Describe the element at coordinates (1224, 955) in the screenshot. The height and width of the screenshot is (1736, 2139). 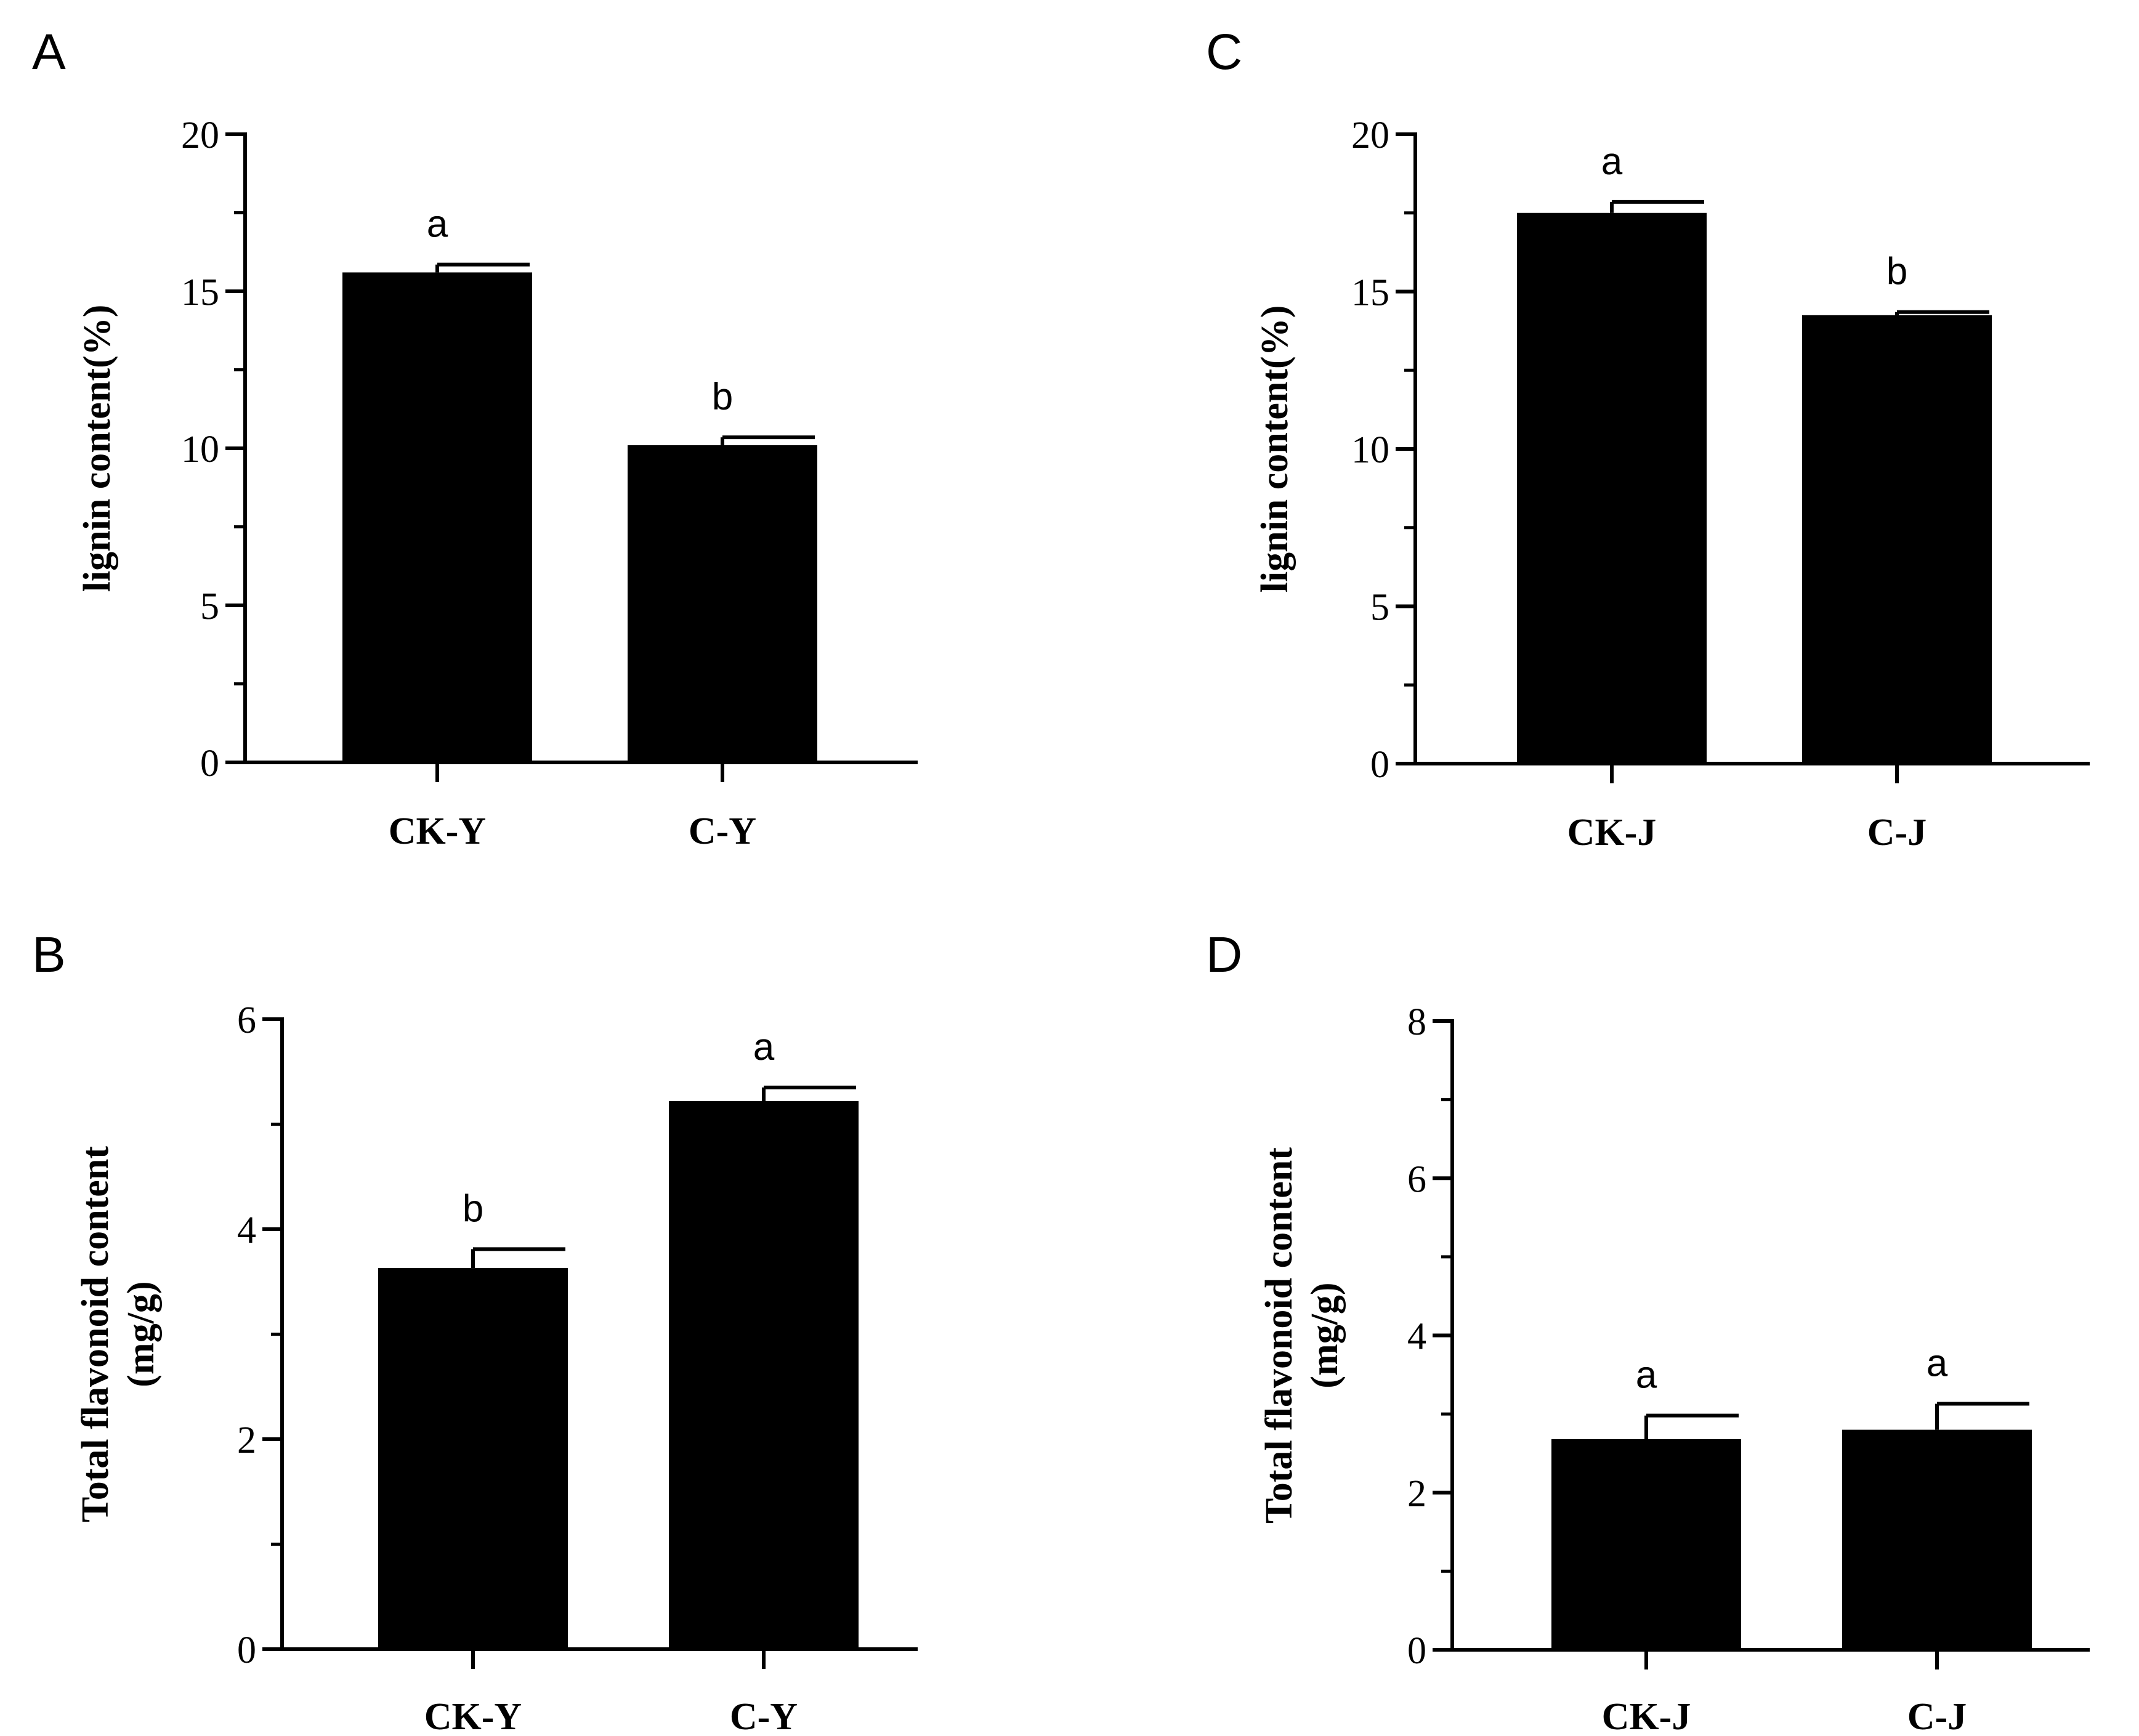
I see `panel-letter: D` at that location.